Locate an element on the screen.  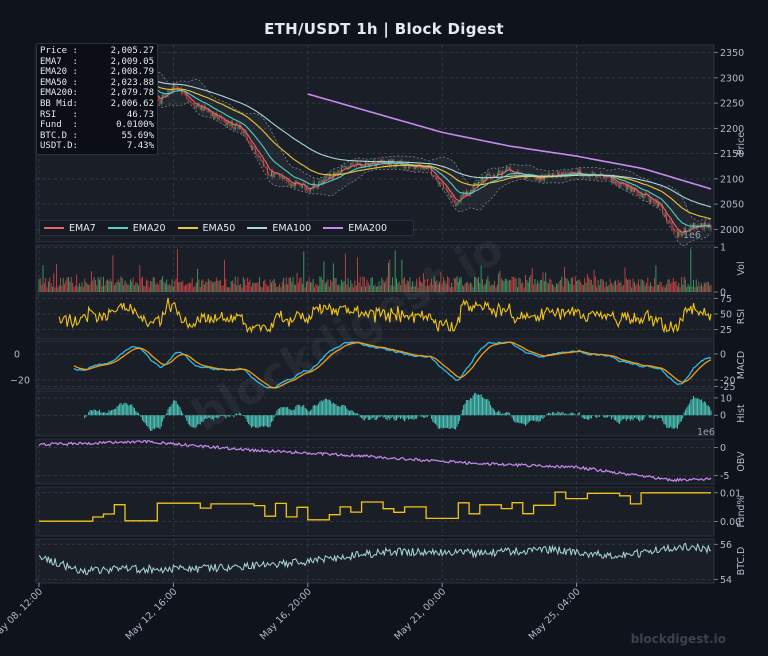
y-axis-label: Price is located at coordinates (741, 143).